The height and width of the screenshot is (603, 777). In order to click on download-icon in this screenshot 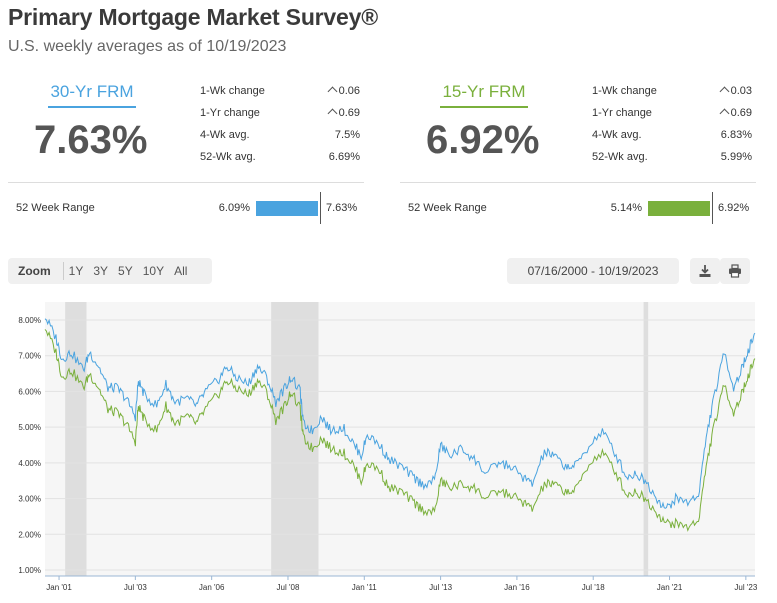, I will do `click(705, 271)`.